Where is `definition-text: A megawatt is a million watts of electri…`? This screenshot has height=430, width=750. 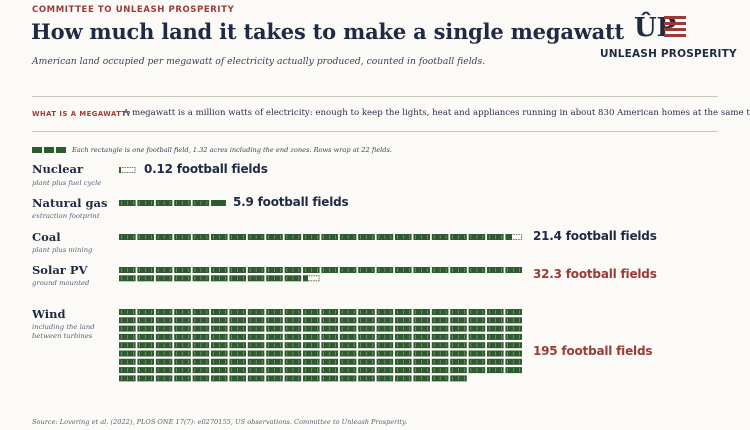
definition-text: A megawatt is a million watts of electri… is located at coordinates (436, 113).